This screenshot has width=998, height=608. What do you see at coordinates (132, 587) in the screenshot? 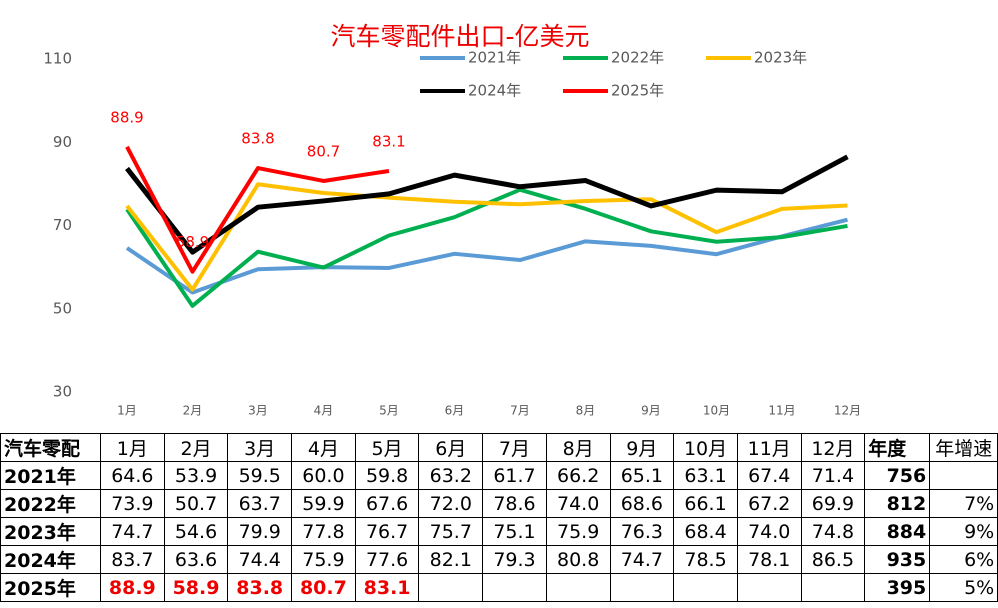
I see `table-cell: 88.9` at bounding box center [132, 587].